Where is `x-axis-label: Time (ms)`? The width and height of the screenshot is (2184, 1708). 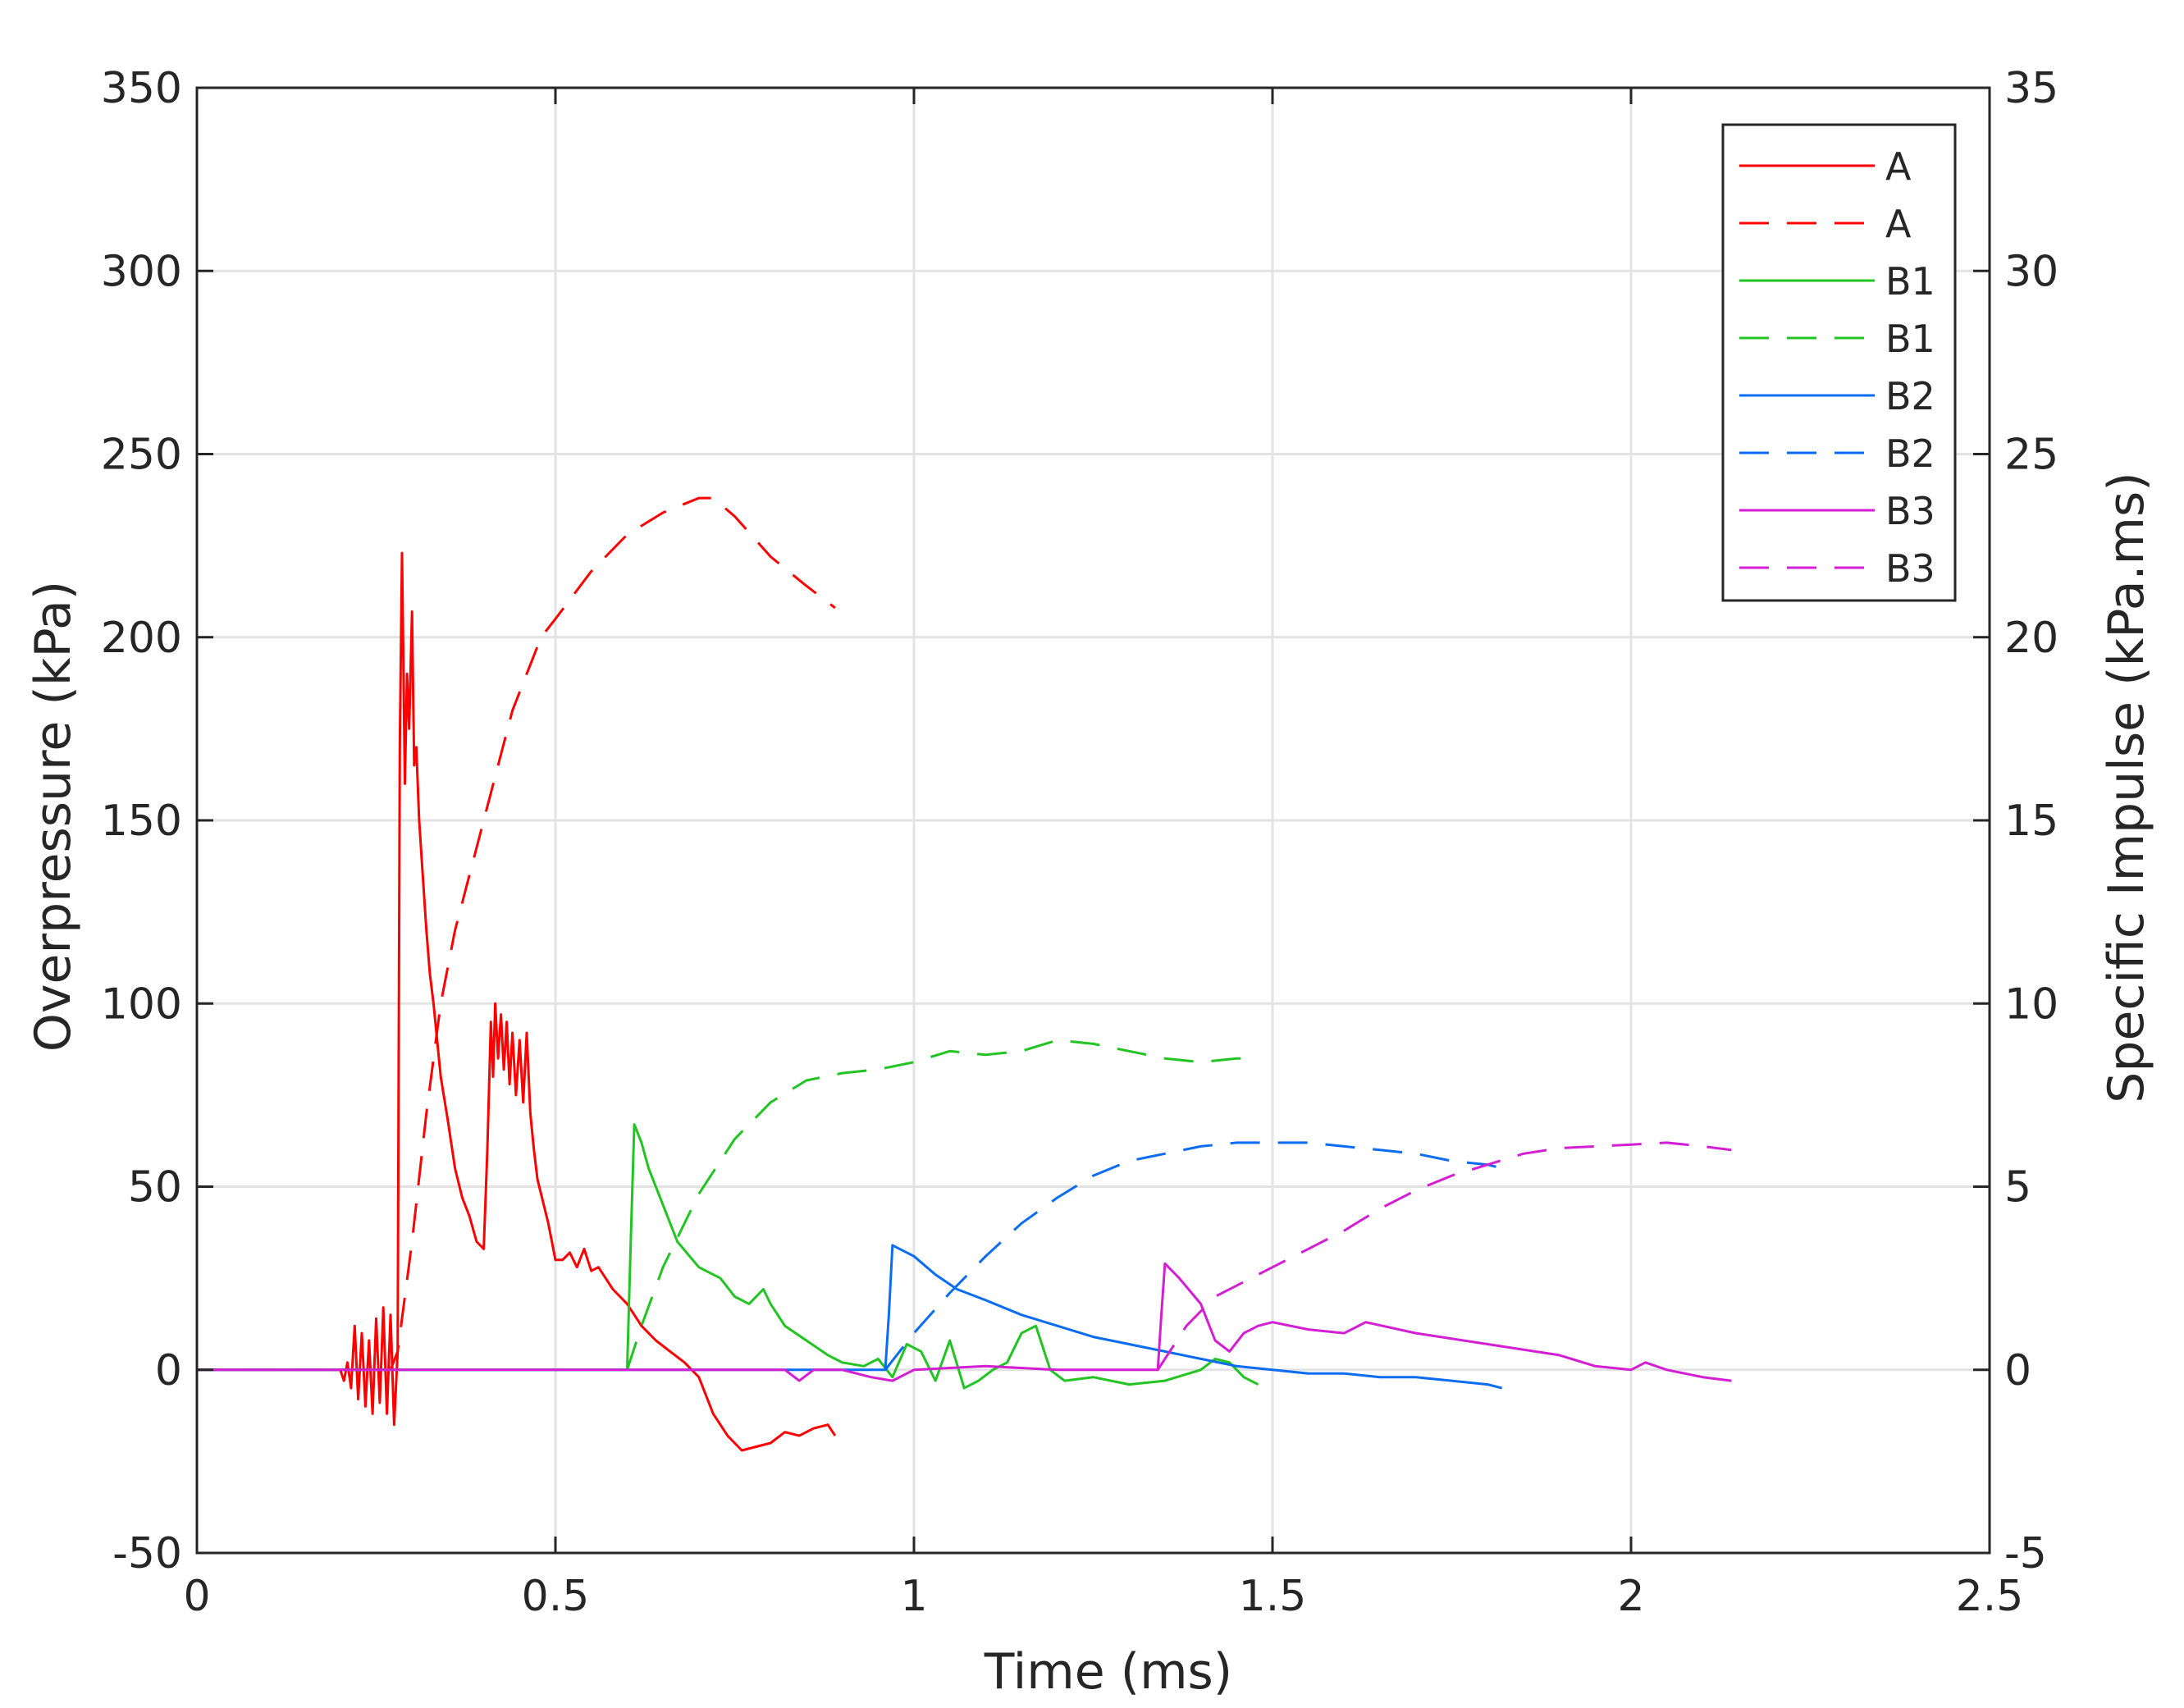
x-axis-label: Time (ms) is located at coordinates (1108, 1672).